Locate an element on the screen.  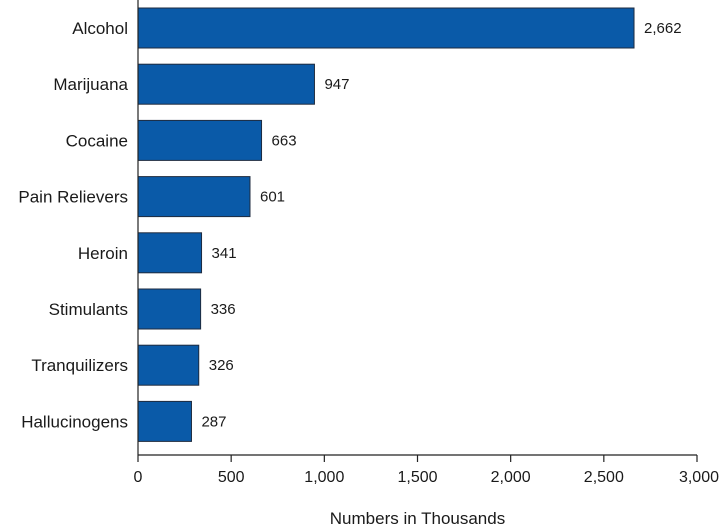
x-tick-label: 1,500 is located at coordinates (417, 477).